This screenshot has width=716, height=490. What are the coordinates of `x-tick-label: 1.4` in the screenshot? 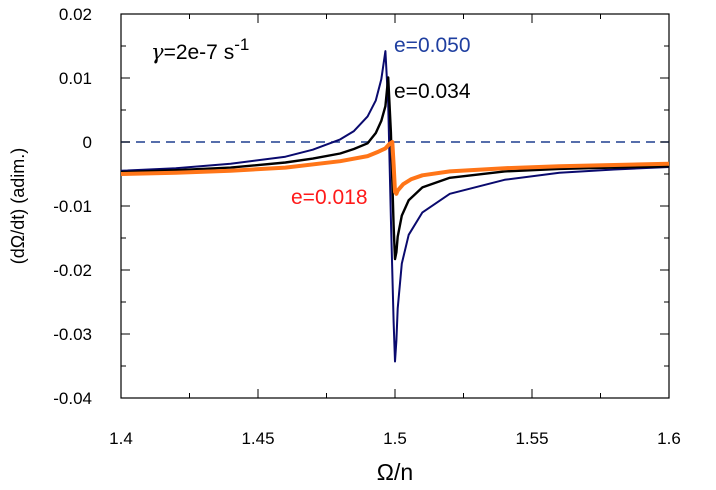 It's located at (121, 438).